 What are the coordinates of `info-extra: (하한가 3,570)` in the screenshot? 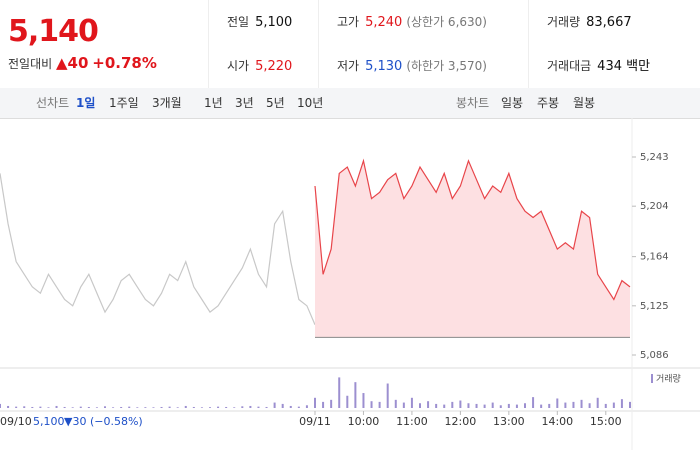 It's located at (446, 66).